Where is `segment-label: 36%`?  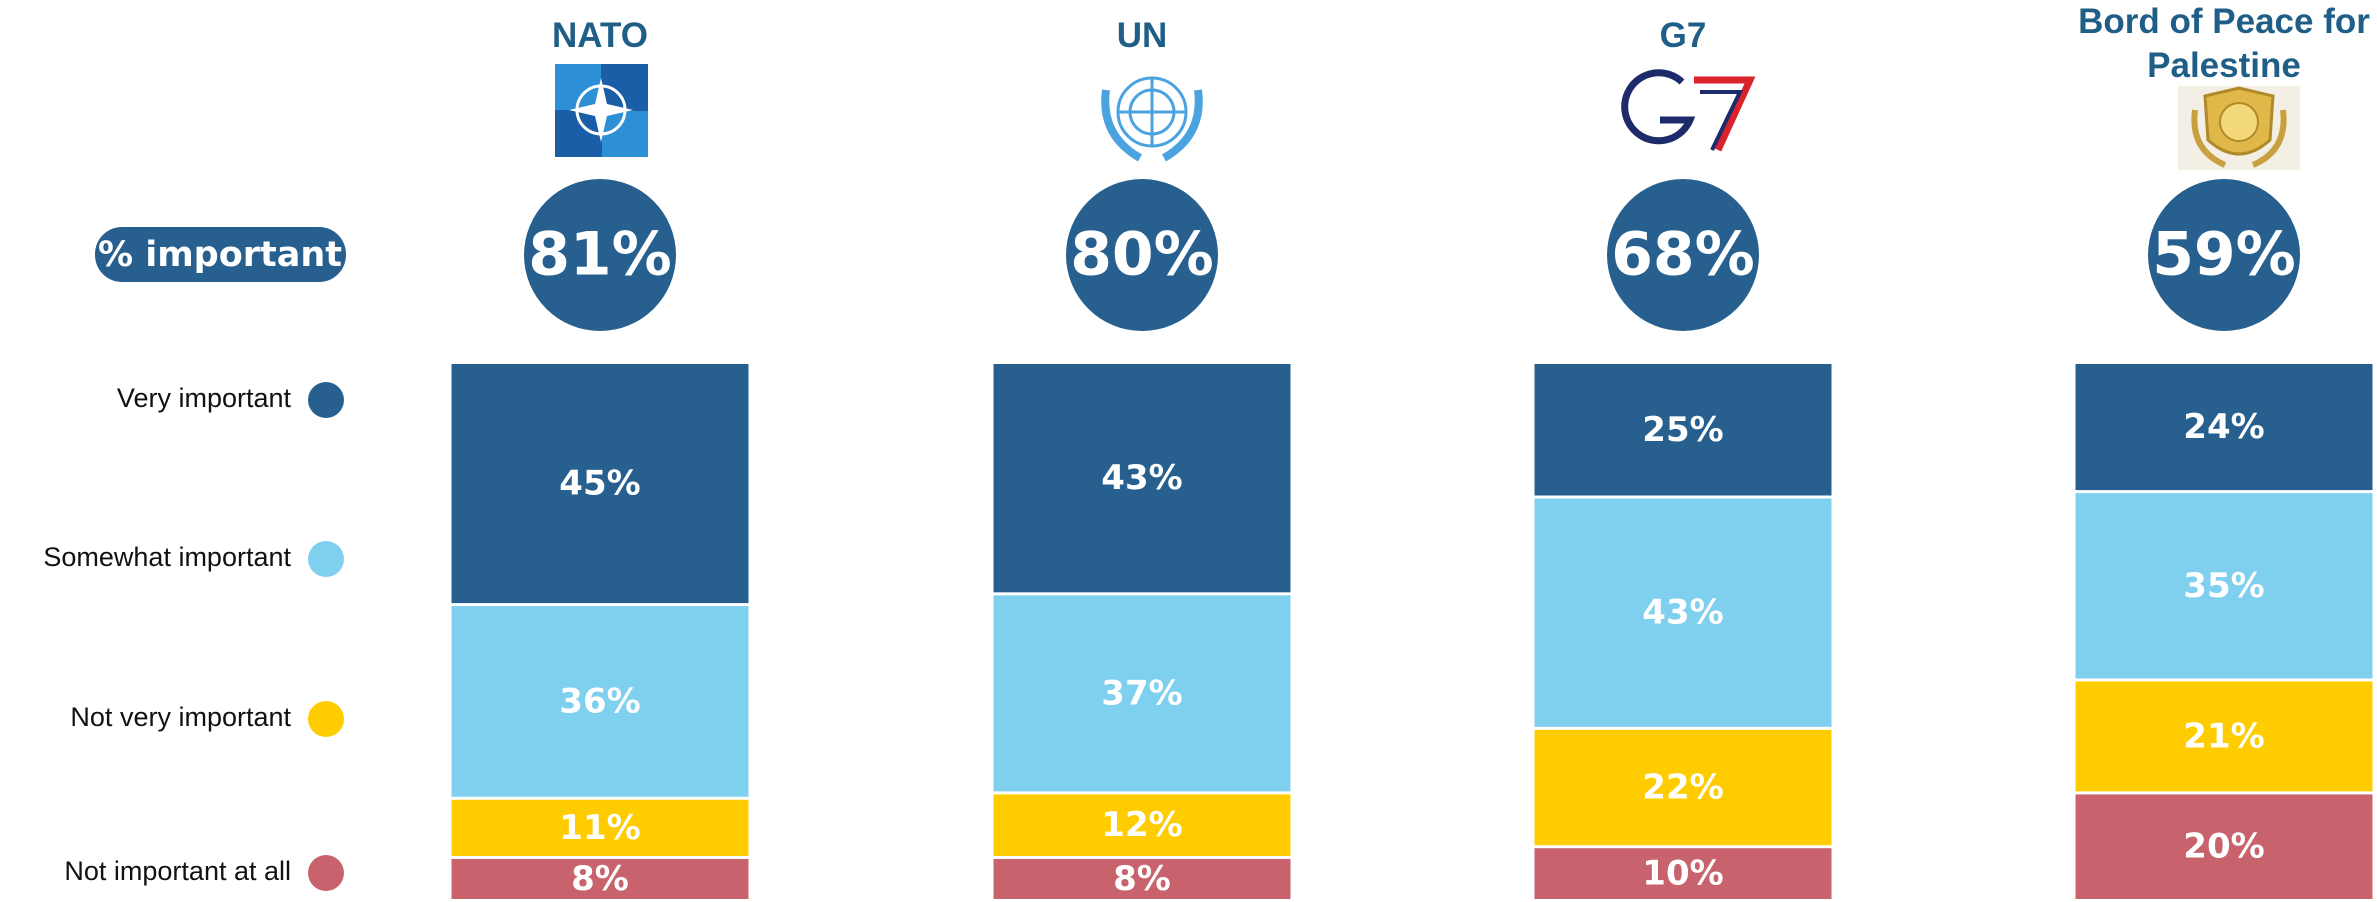
segment-label: 36% is located at coordinates (599, 701).